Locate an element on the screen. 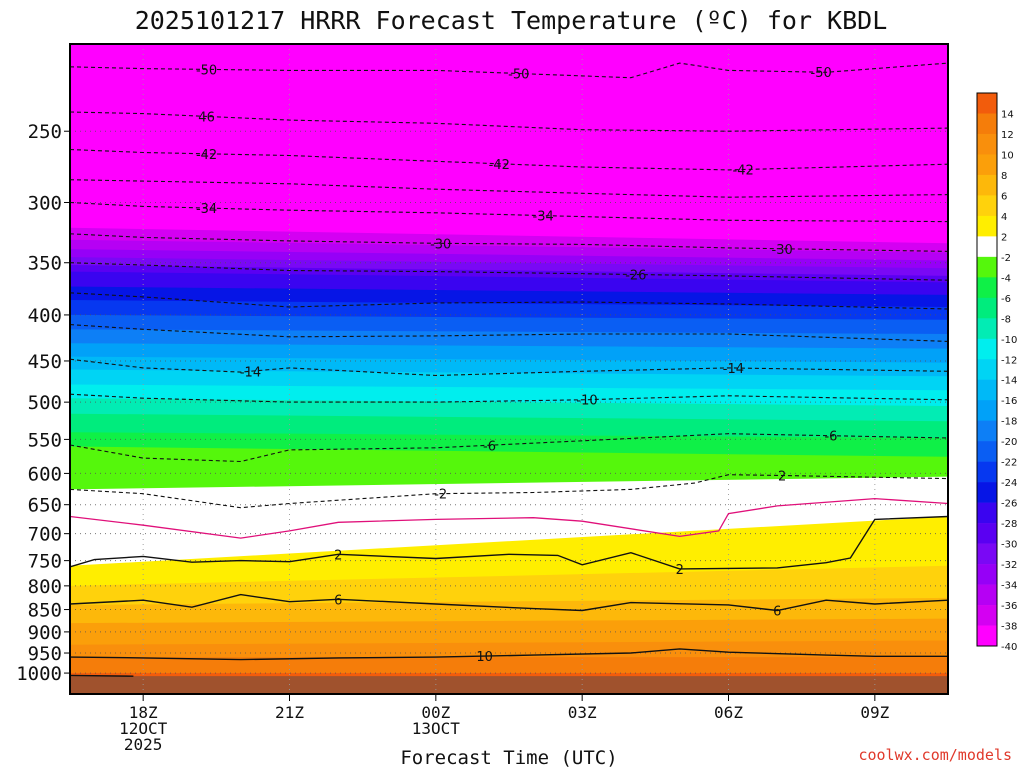  x-tick-label: 12OCT is located at coordinates (143, 728).